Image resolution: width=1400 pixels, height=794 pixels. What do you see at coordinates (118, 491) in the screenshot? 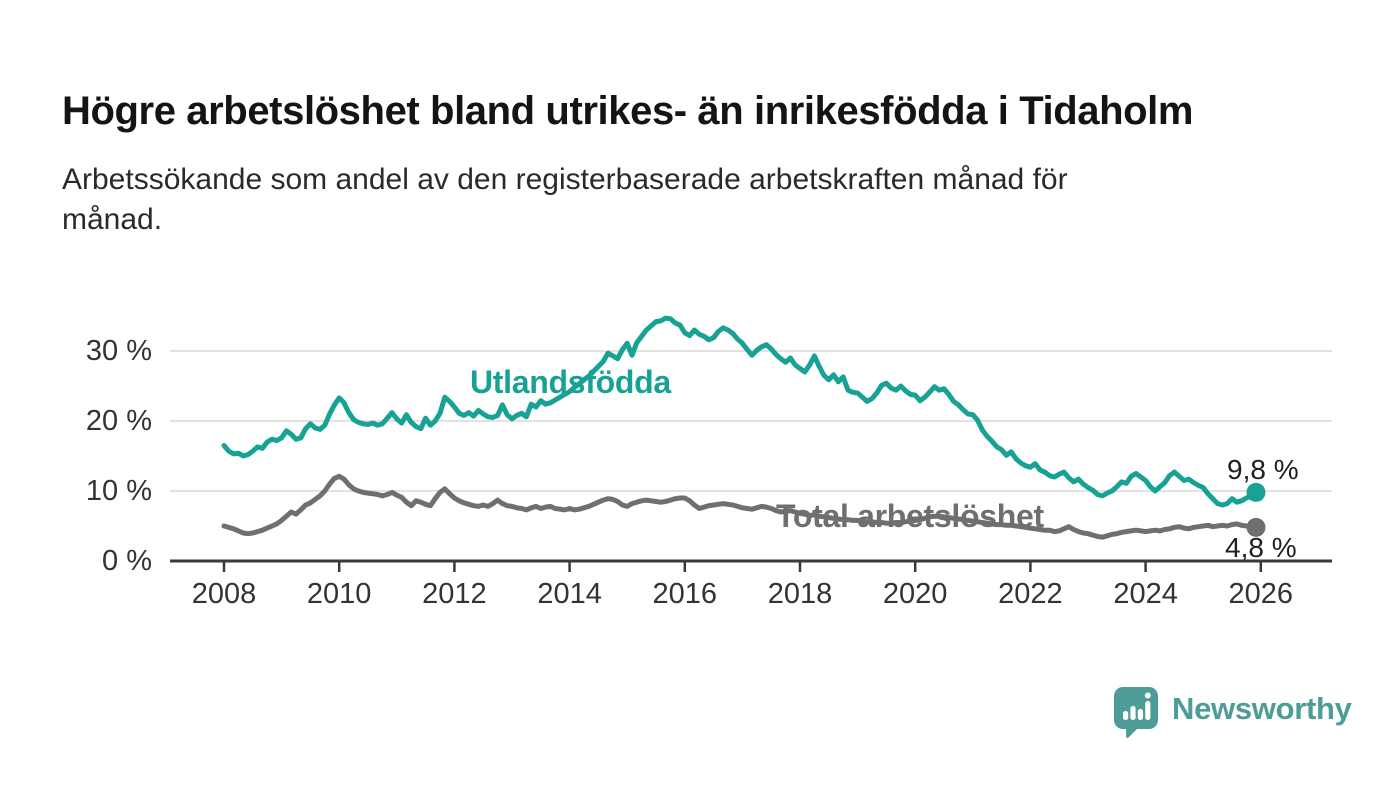
I see `y-axis-label-10: 10 %` at bounding box center [118, 491].